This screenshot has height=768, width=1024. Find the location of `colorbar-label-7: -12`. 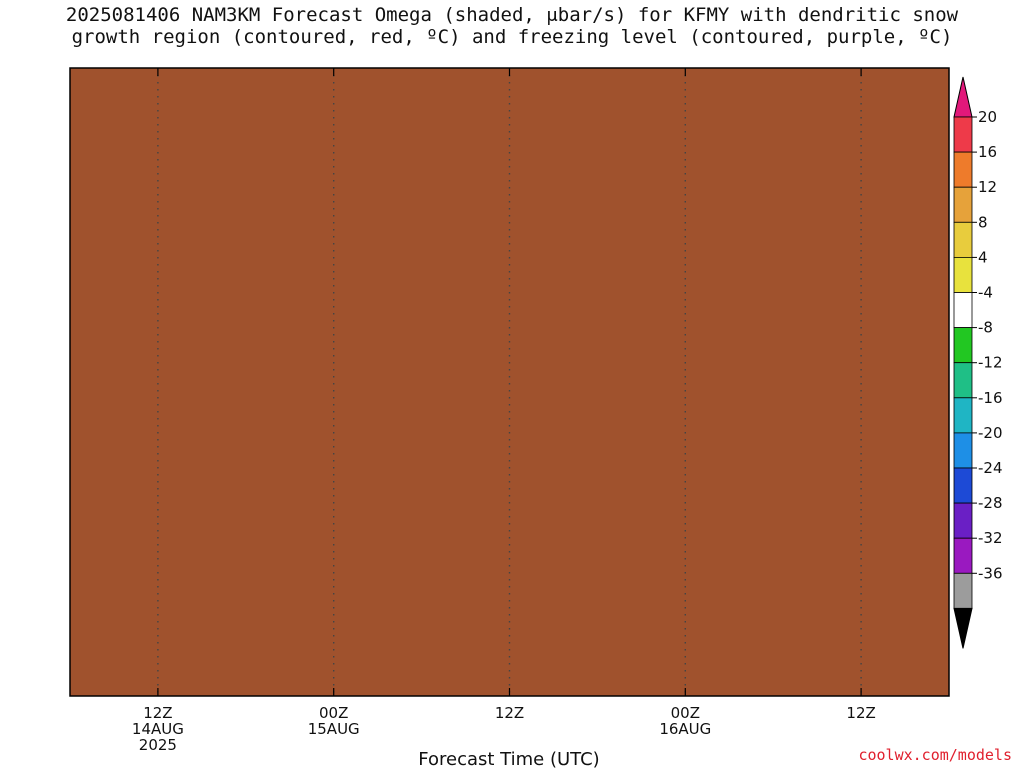

colorbar-label-7: -12 is located at coordinates (990, 363).